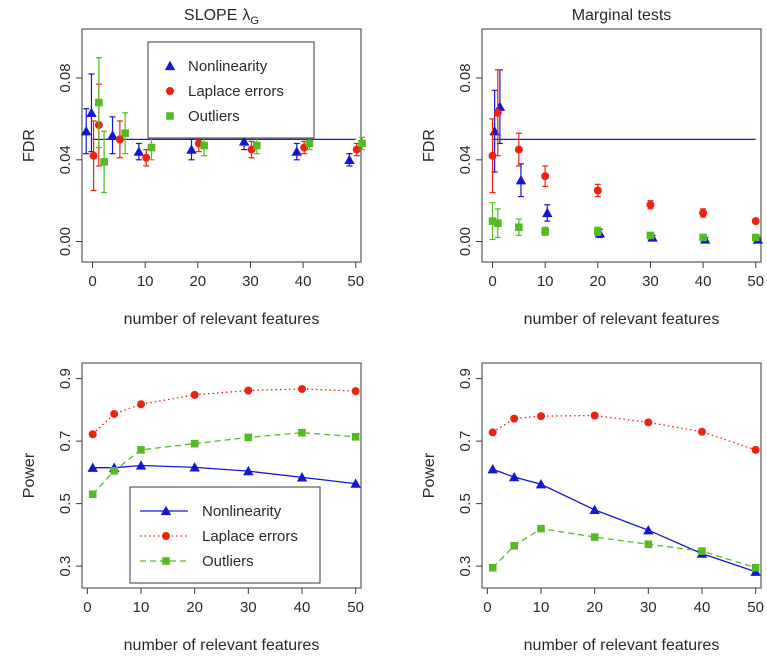 This screenshot has width=767, height=664. What do you see at coordinates (465, 77) in the screenshot?
I see `y-tick-label: 0.08` at bounding box center [465, 77].